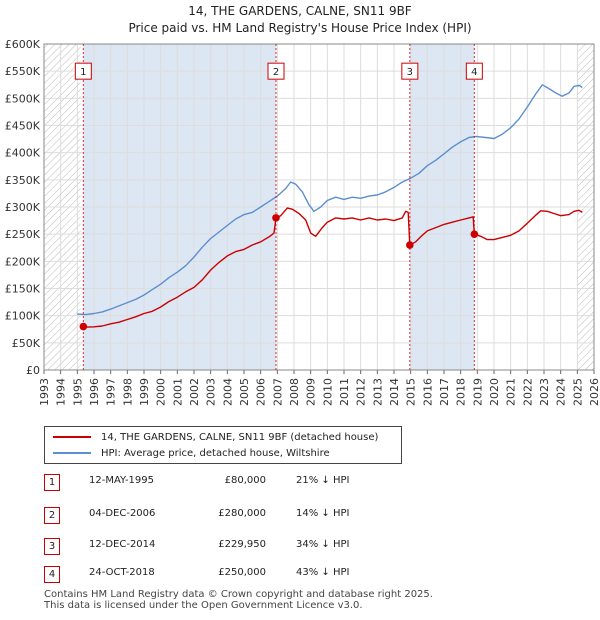  What do you see at coordinates (23, 44) in the screenshot?
I see `y-tick-label: £600K` at bounding box center [23, 44].